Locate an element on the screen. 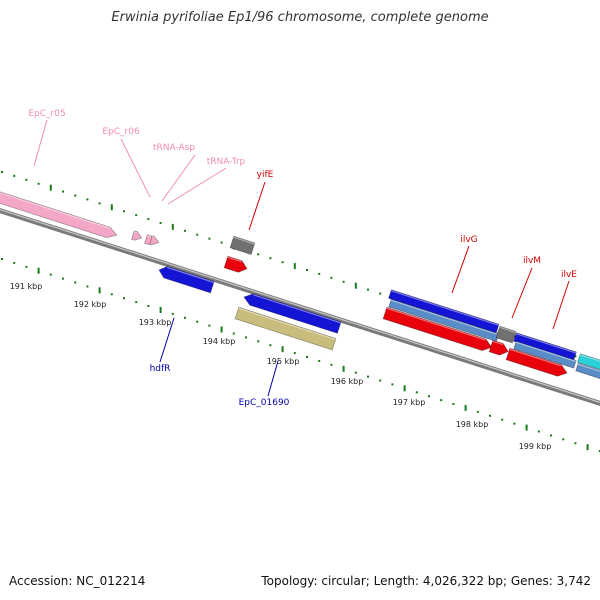 The width and height of the screenshot is (600, 600). feature-label: ilvG is located at coordinates (468, 240).